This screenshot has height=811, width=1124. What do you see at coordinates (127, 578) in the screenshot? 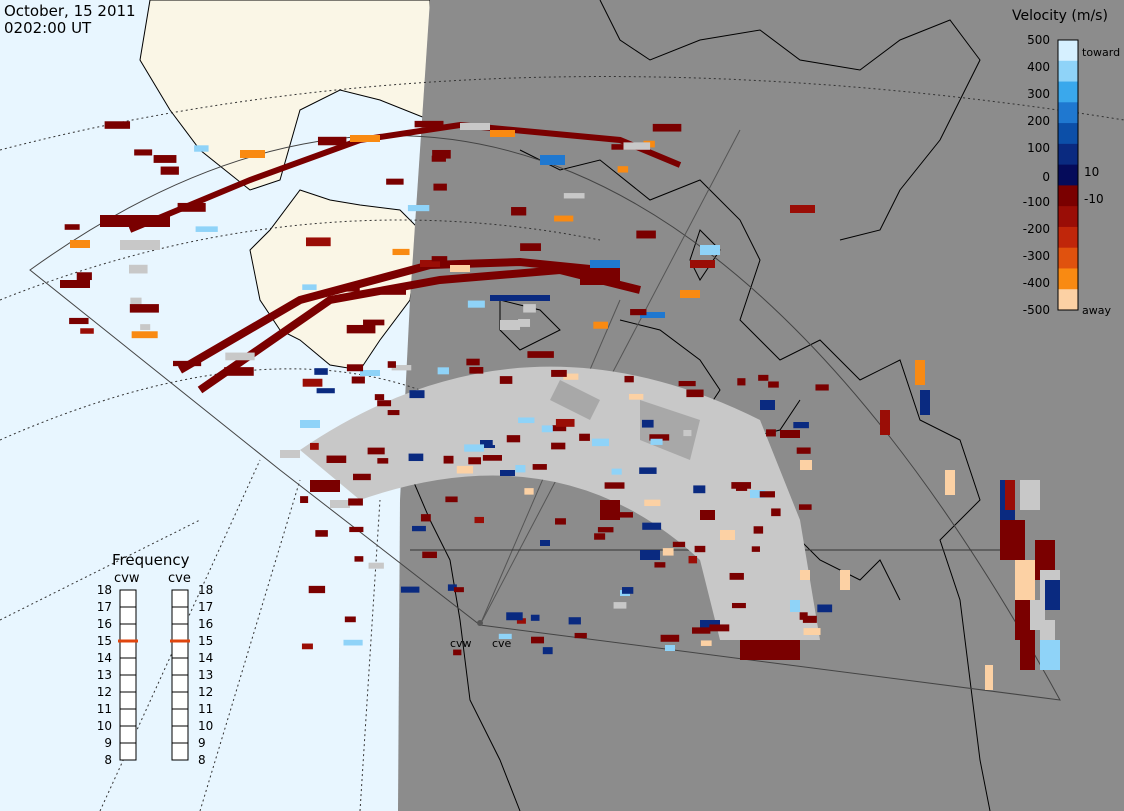
I see `frequency-radar-cvw: cvw` at bounding box center [127, 578].